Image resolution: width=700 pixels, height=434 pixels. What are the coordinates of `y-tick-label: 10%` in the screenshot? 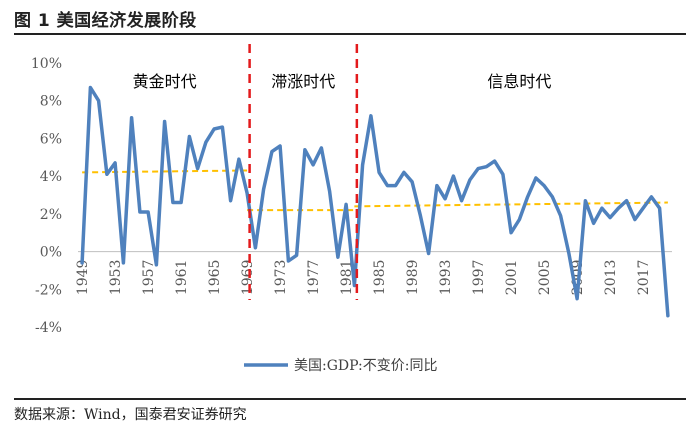 It's located at (46, 64).